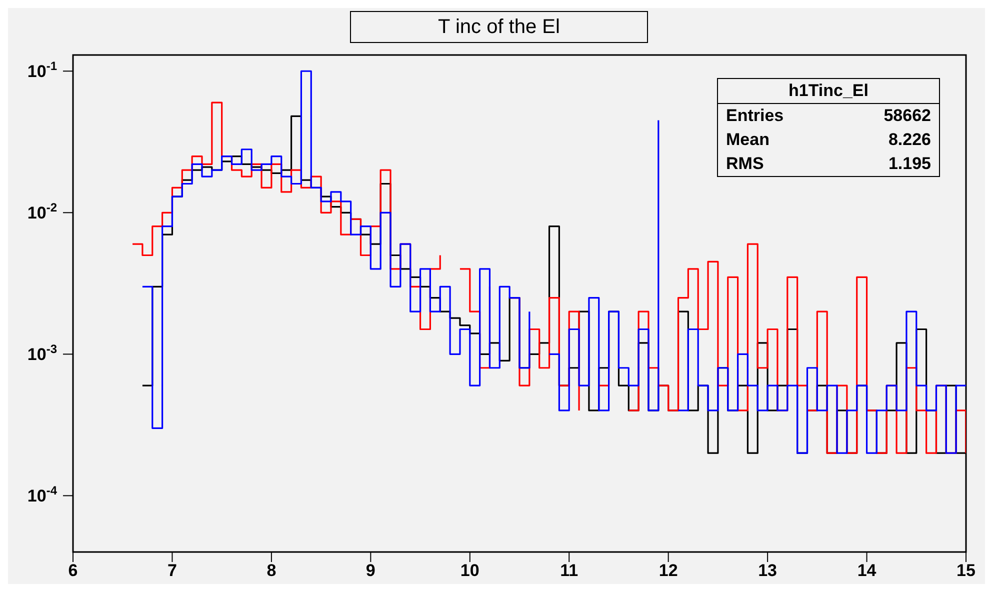 The image size is (993, 592). I want to click on x-tick-label: 8, so click(271, 570).